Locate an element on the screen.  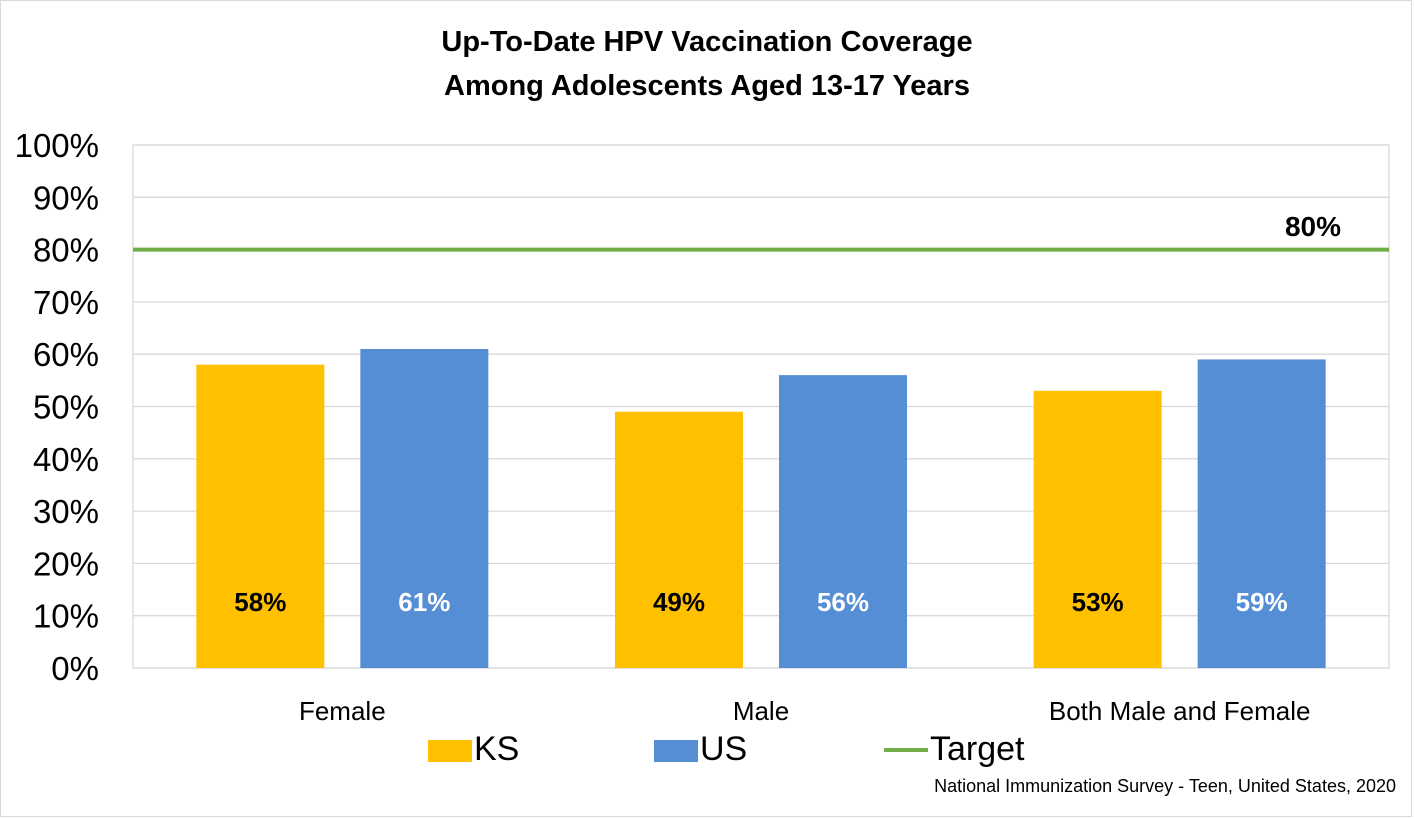
bar-value-label: 53% is located at coordinates (1098, 602).